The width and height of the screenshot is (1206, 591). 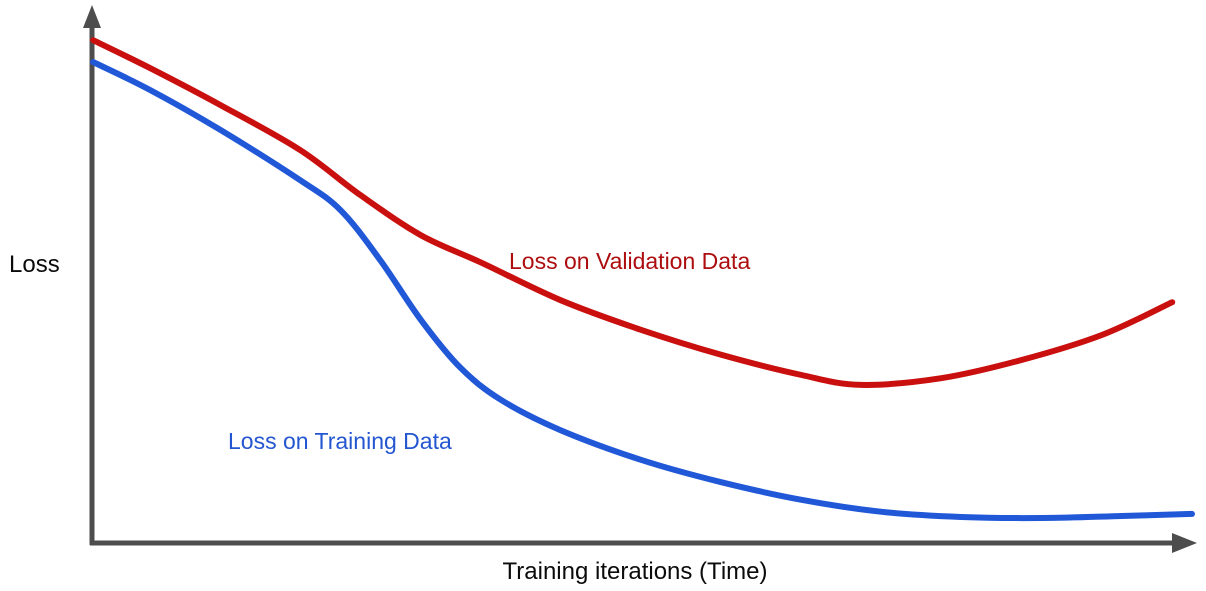 What do you see at coordinates (340, 441) in the screenshot?
I see `training-series-label: Loss on Training Data` at bounding box center [340, 441].